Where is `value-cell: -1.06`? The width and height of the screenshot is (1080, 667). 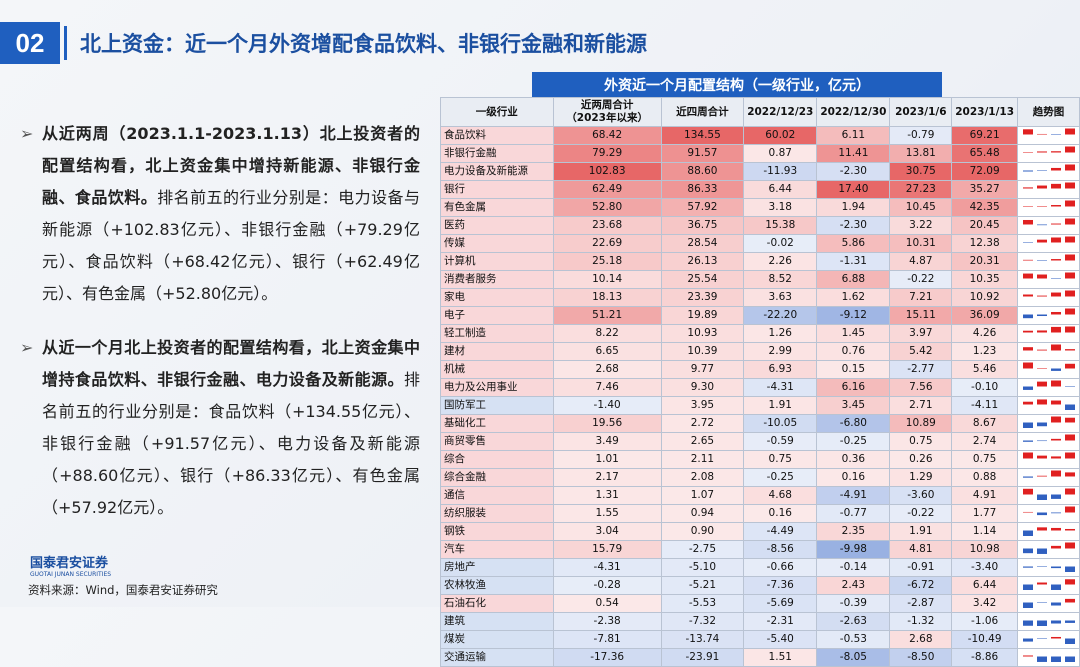 value-cell: -1.06 is located at coordinates (985, 621).